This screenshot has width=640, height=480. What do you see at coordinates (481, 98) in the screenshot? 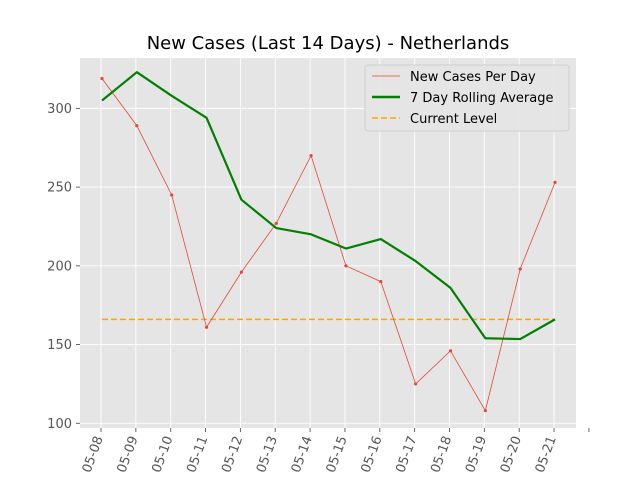
I see `legend-label-rolling-average: 7 Day Rolling Average` at bounding box center [481, 98].